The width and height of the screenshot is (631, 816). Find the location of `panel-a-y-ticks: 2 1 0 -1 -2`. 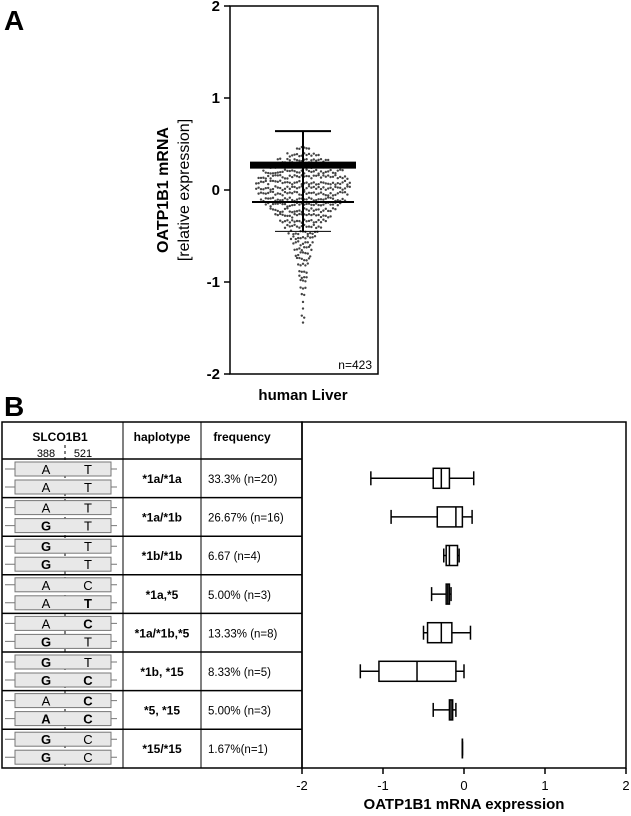

panel-a-y-ticks: 2 1 0 -1 -2 is located at coordinates (218, 191).